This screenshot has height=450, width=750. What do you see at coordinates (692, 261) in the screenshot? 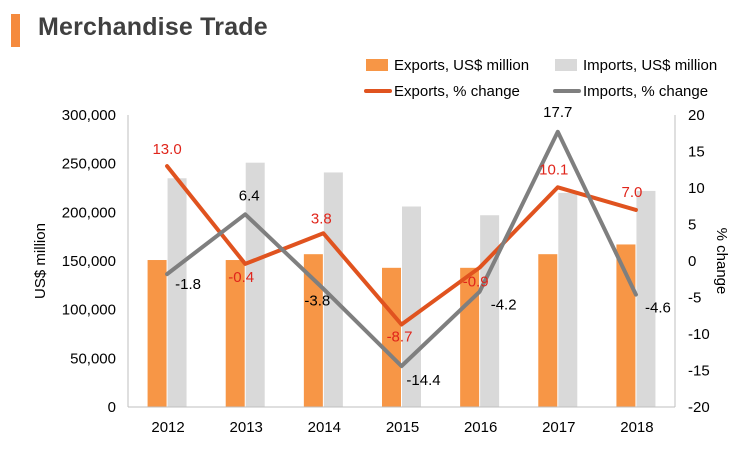
I see `right-tick-label: 0` at bounding box center [692, 261].